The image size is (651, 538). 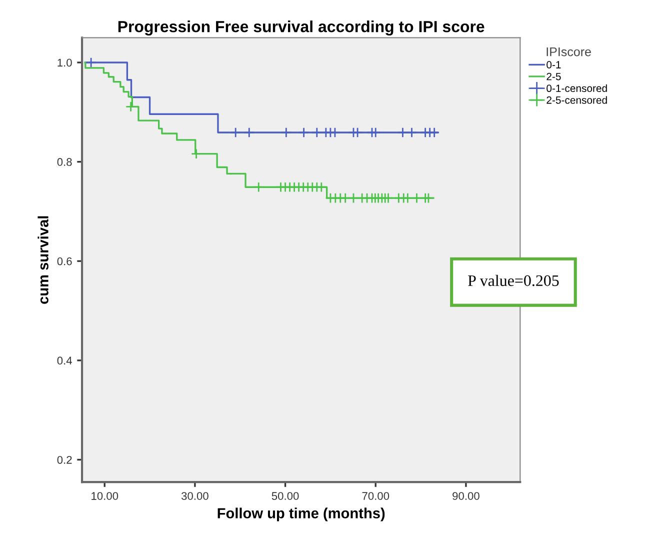 I want to click on y-tick-label: 0.2, so click(x=64, y=460).